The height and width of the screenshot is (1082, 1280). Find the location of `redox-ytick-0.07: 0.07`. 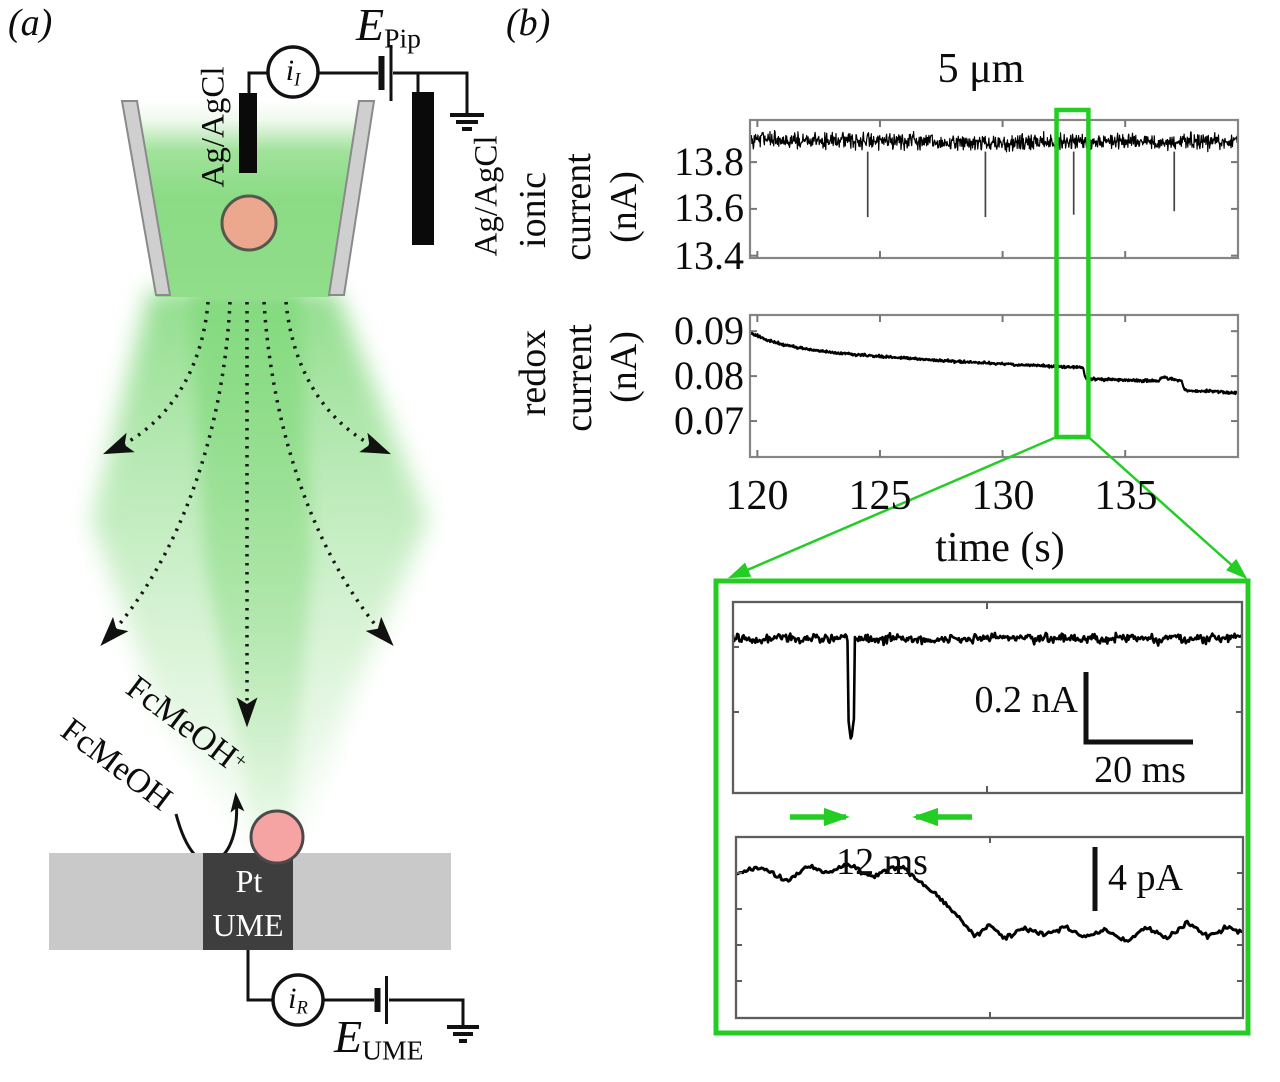

redox-ytick-0.07: 0.07 is located at coordinates (709, 420).